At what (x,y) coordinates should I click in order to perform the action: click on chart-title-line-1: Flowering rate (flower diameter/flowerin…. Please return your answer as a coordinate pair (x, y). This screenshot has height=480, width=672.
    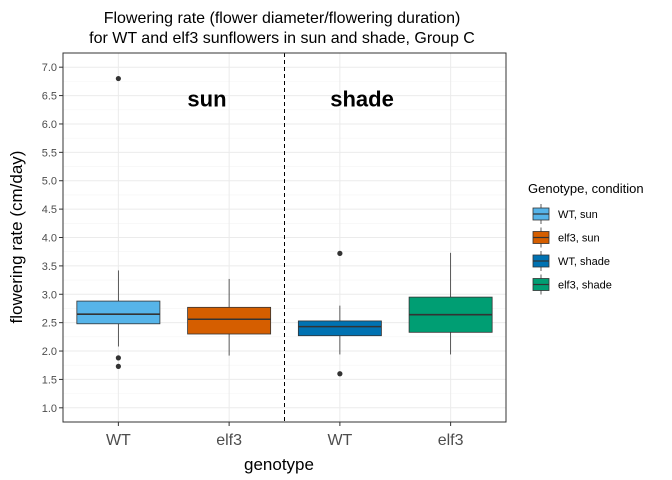
    Looking at the image, I should click on (282, 18).